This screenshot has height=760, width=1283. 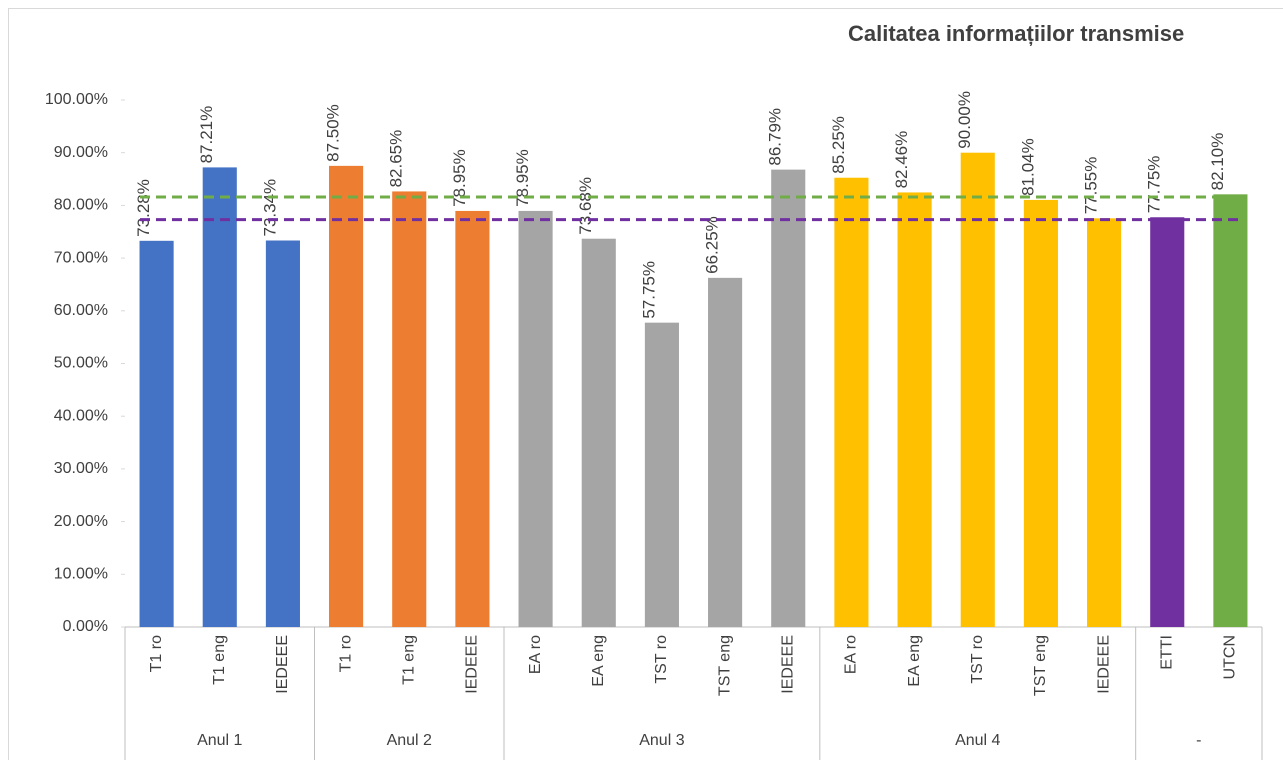 What do you see at coordinates (1016, 33) in the screenshot?
I see `chart-title: Calitatea informațiilor transmise` at bounding box center [1016, 33].